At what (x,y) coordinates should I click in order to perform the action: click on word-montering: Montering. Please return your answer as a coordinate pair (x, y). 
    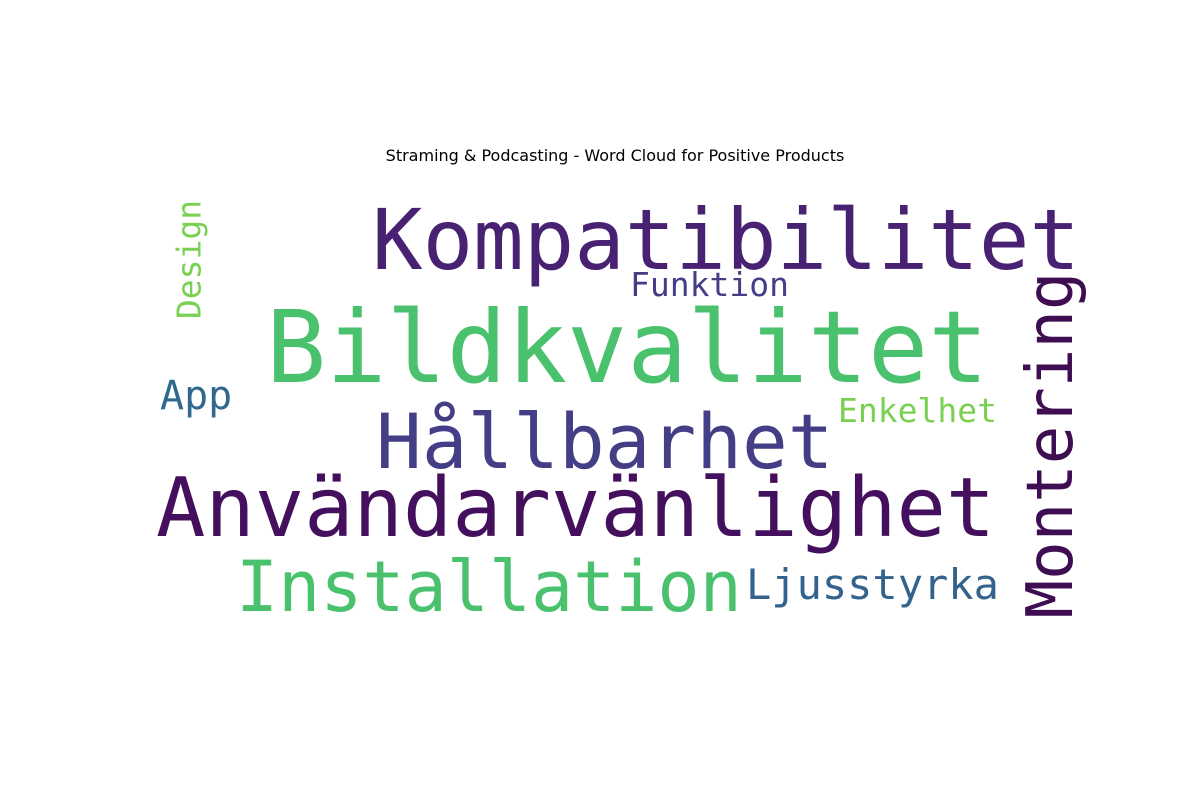
    Looking at the image, I should click on (1051, 445).